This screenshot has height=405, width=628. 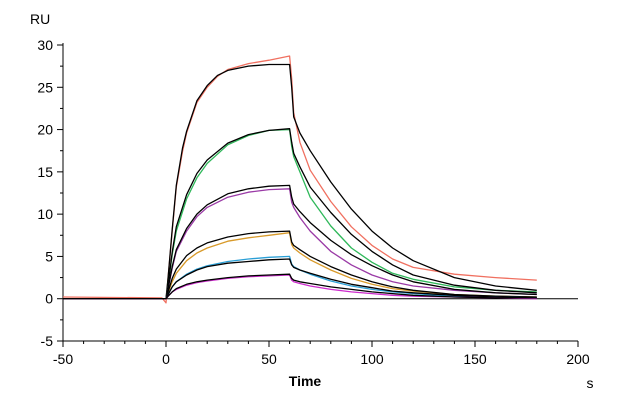 What do you see at coordinates (305, 381) in the screenshot?
I see `x-axis-title: Time` at bounding box center [305, 381].